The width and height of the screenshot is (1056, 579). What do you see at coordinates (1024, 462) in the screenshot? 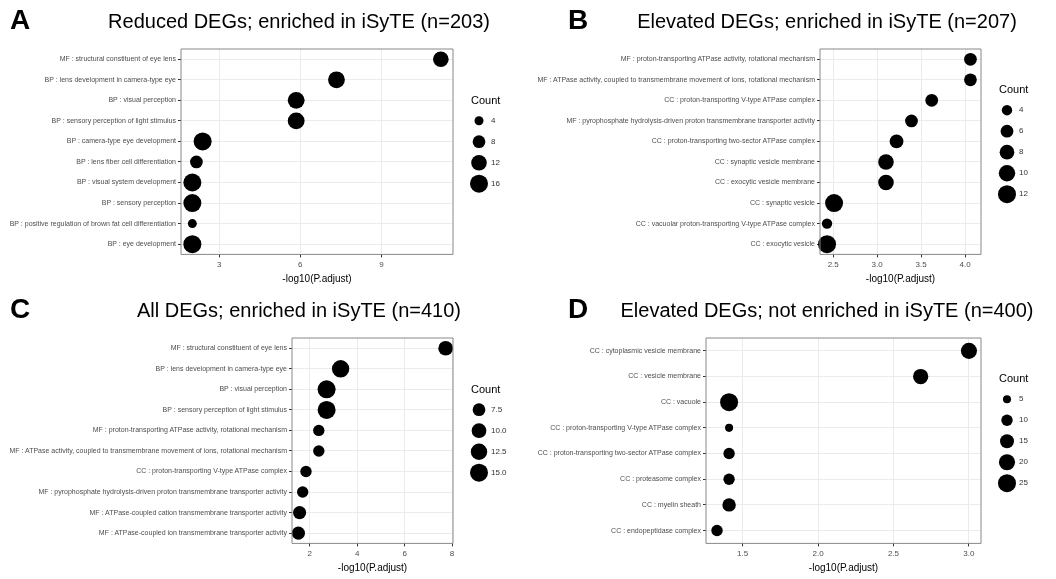
I see `legend-label: 20` at bounding box center [1024, 462].